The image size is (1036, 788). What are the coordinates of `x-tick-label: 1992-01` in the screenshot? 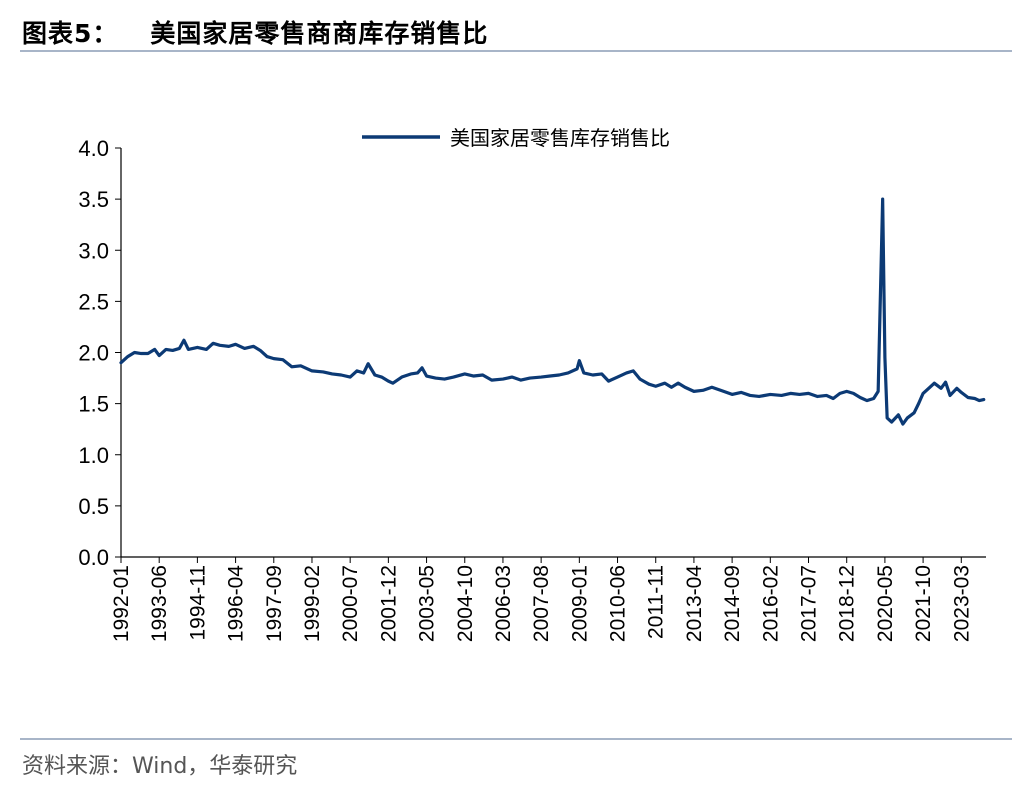 It's located at (121, 603).